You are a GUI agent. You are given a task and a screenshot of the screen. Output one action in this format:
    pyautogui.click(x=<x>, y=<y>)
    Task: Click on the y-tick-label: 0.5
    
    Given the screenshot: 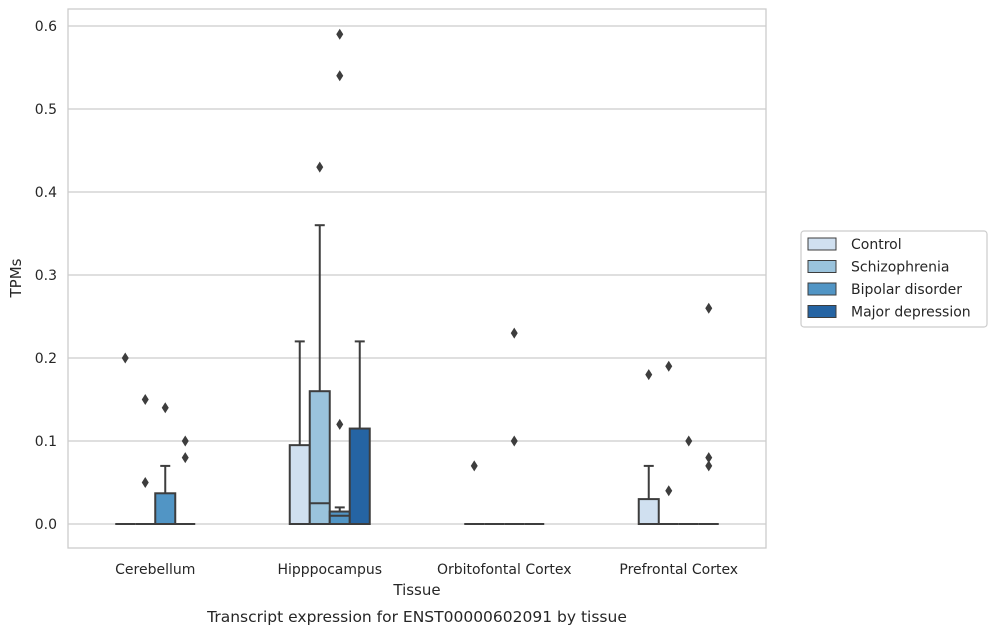 What is the action you would take?
    pyautogui.click(x=46, y=110)
    